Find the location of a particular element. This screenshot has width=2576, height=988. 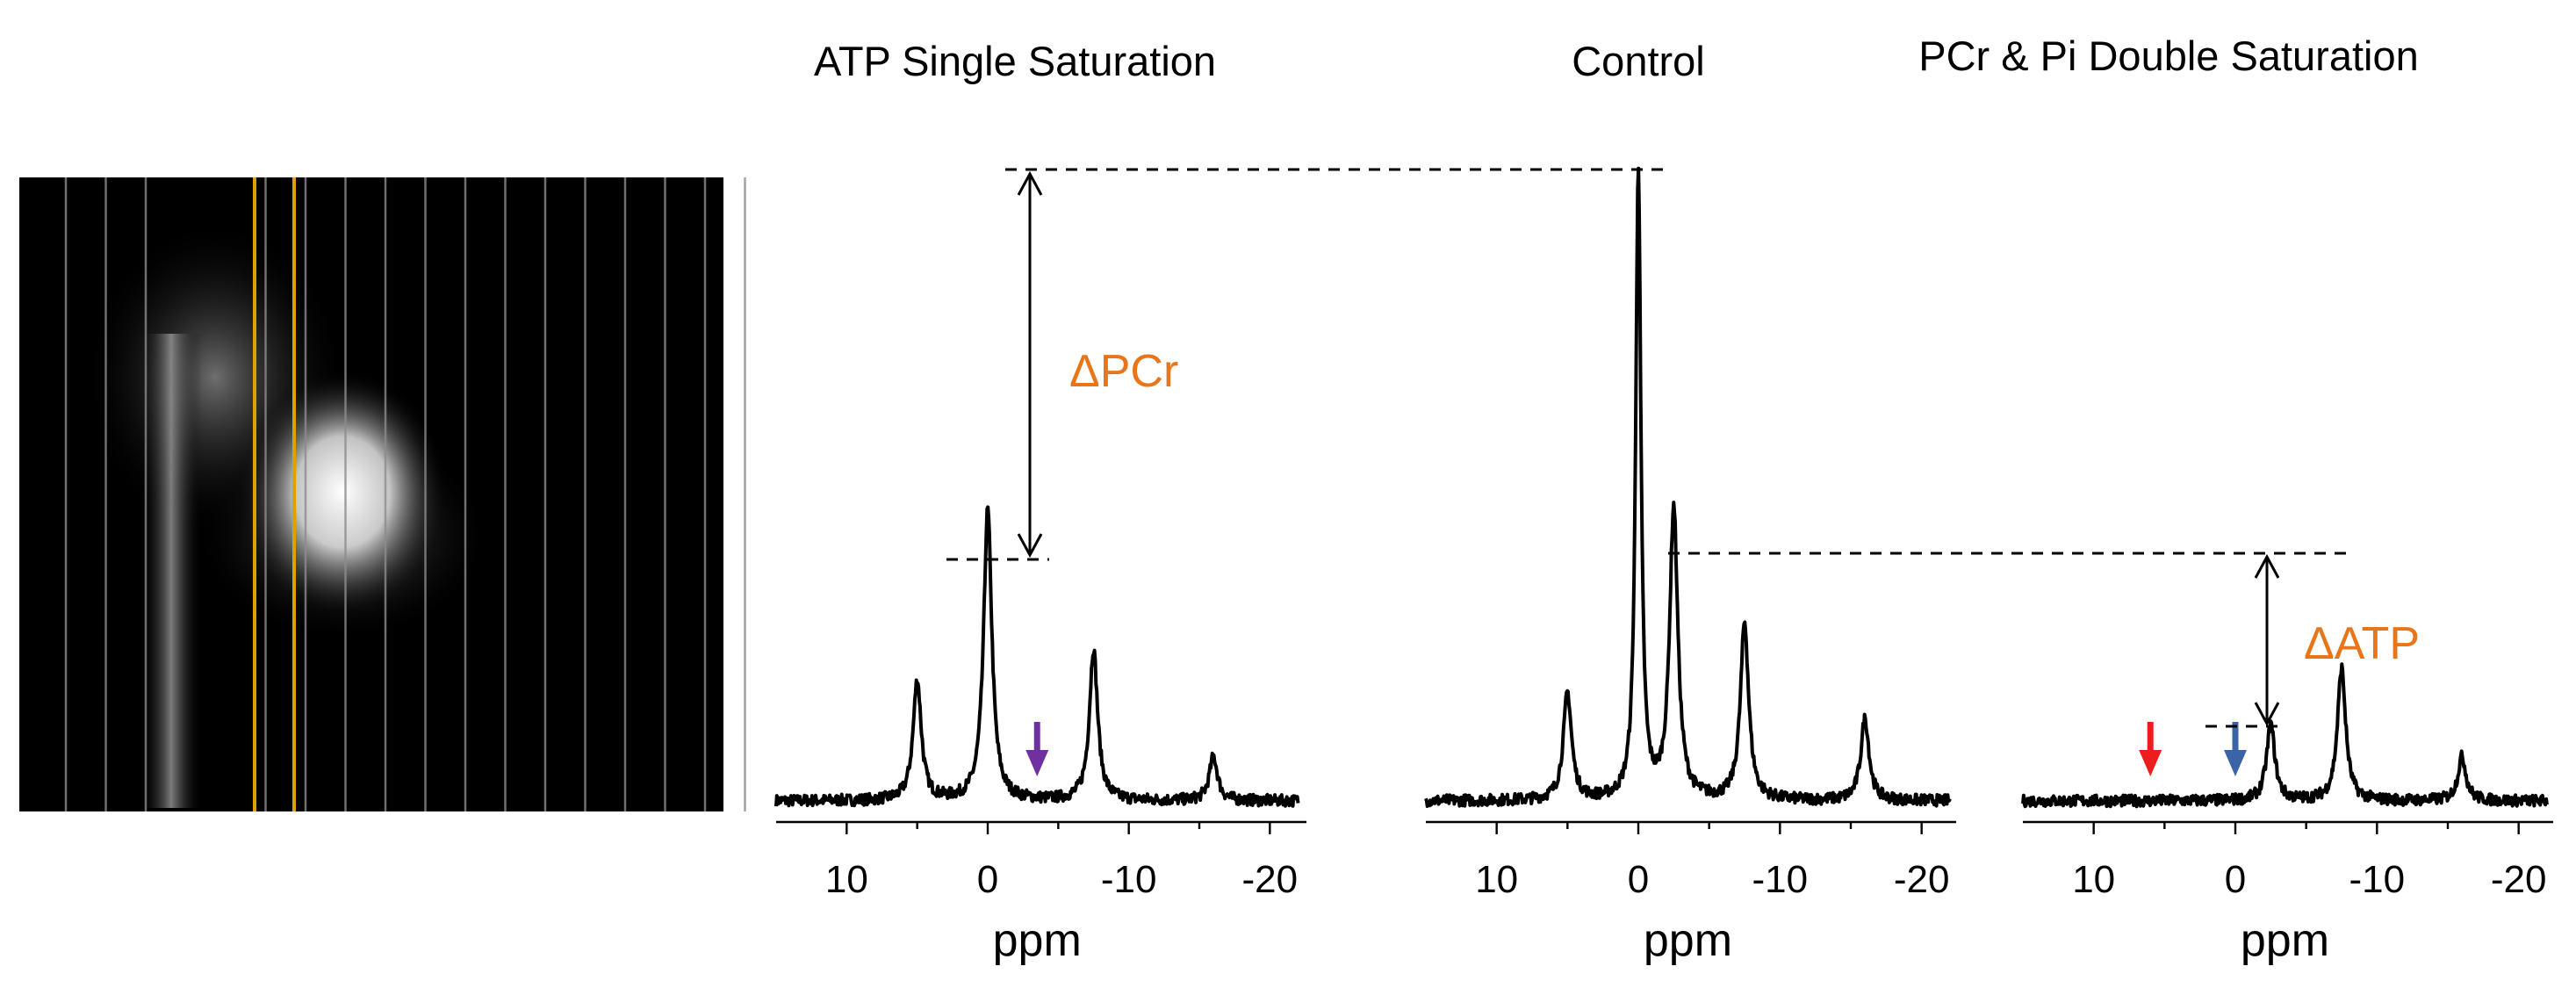

delta-atp-double-arrow is located at coordinates (2267, 640).